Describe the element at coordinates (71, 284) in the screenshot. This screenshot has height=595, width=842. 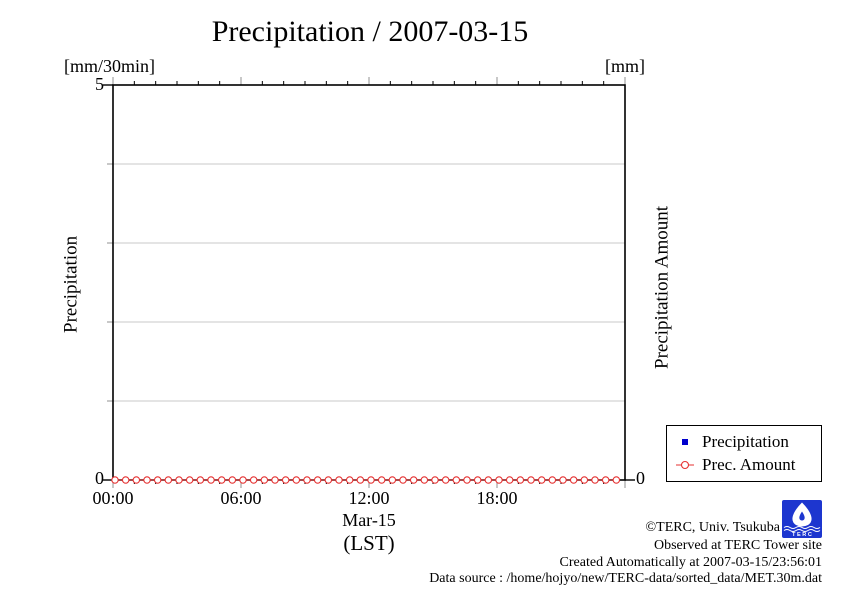
I see `left-axis-title: Precipitation` at that location.